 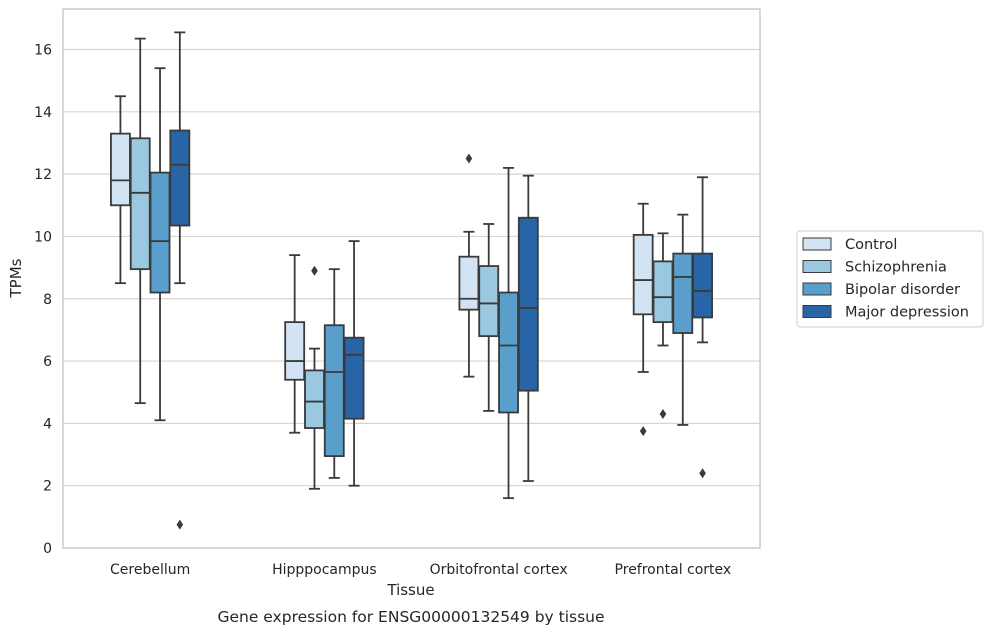 I want to click on y-tick-label: 14, so click(x=43, y=113).